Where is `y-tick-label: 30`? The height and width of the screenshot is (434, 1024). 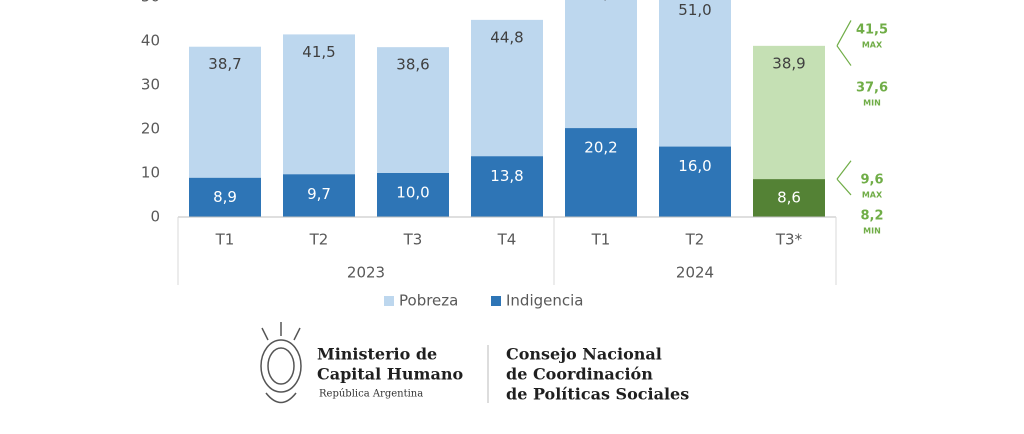 y-tick-label: 30 is located at coordinates (150, 85).